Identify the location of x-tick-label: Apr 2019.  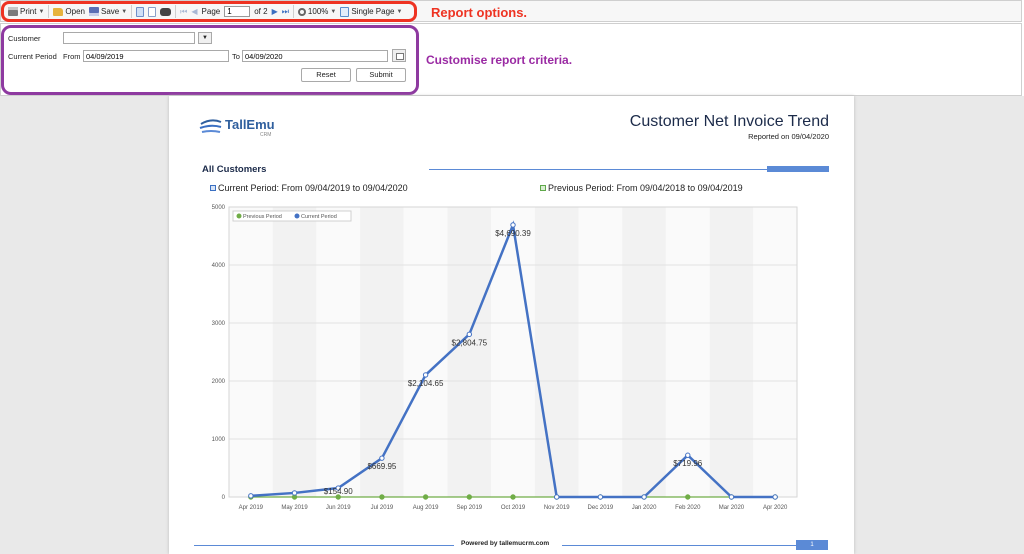
(251, 508).